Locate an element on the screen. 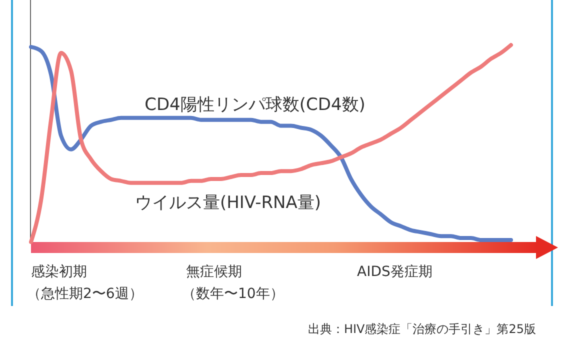  series-label: ウイルス量(HIV-RNA量) is located at coordinates (228, 203).